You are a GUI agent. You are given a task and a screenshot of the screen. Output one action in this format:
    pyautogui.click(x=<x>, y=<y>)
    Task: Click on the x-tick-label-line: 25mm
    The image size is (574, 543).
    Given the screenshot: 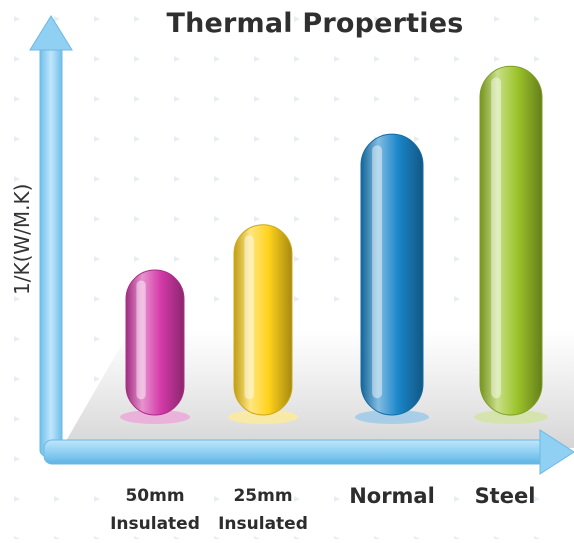 What is the action you would take?
    pyautogui.click(x=263, y=496)
    